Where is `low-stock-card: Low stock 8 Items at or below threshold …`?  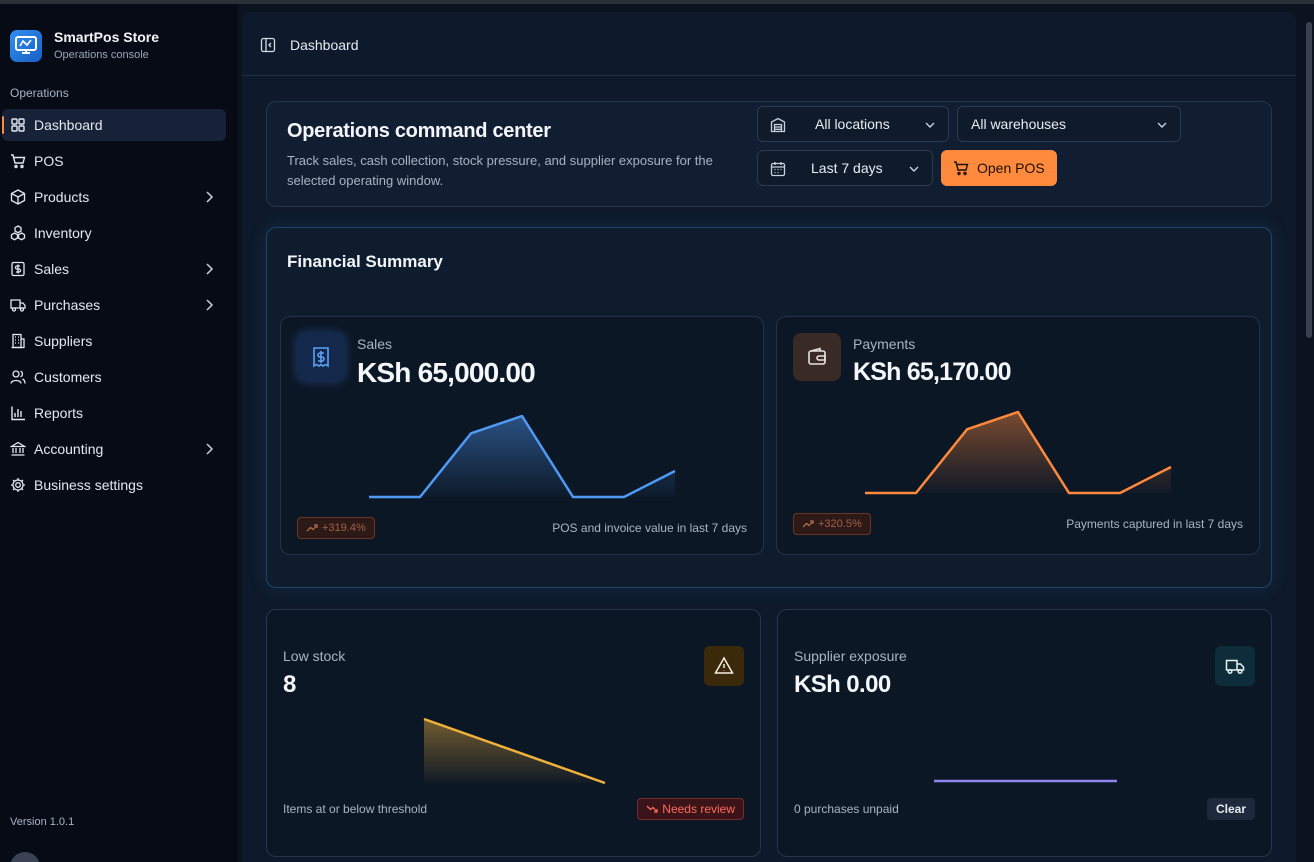
low-stock-card: Low stock 8 Items at or below threshold … is located at coordinates (513, 733).